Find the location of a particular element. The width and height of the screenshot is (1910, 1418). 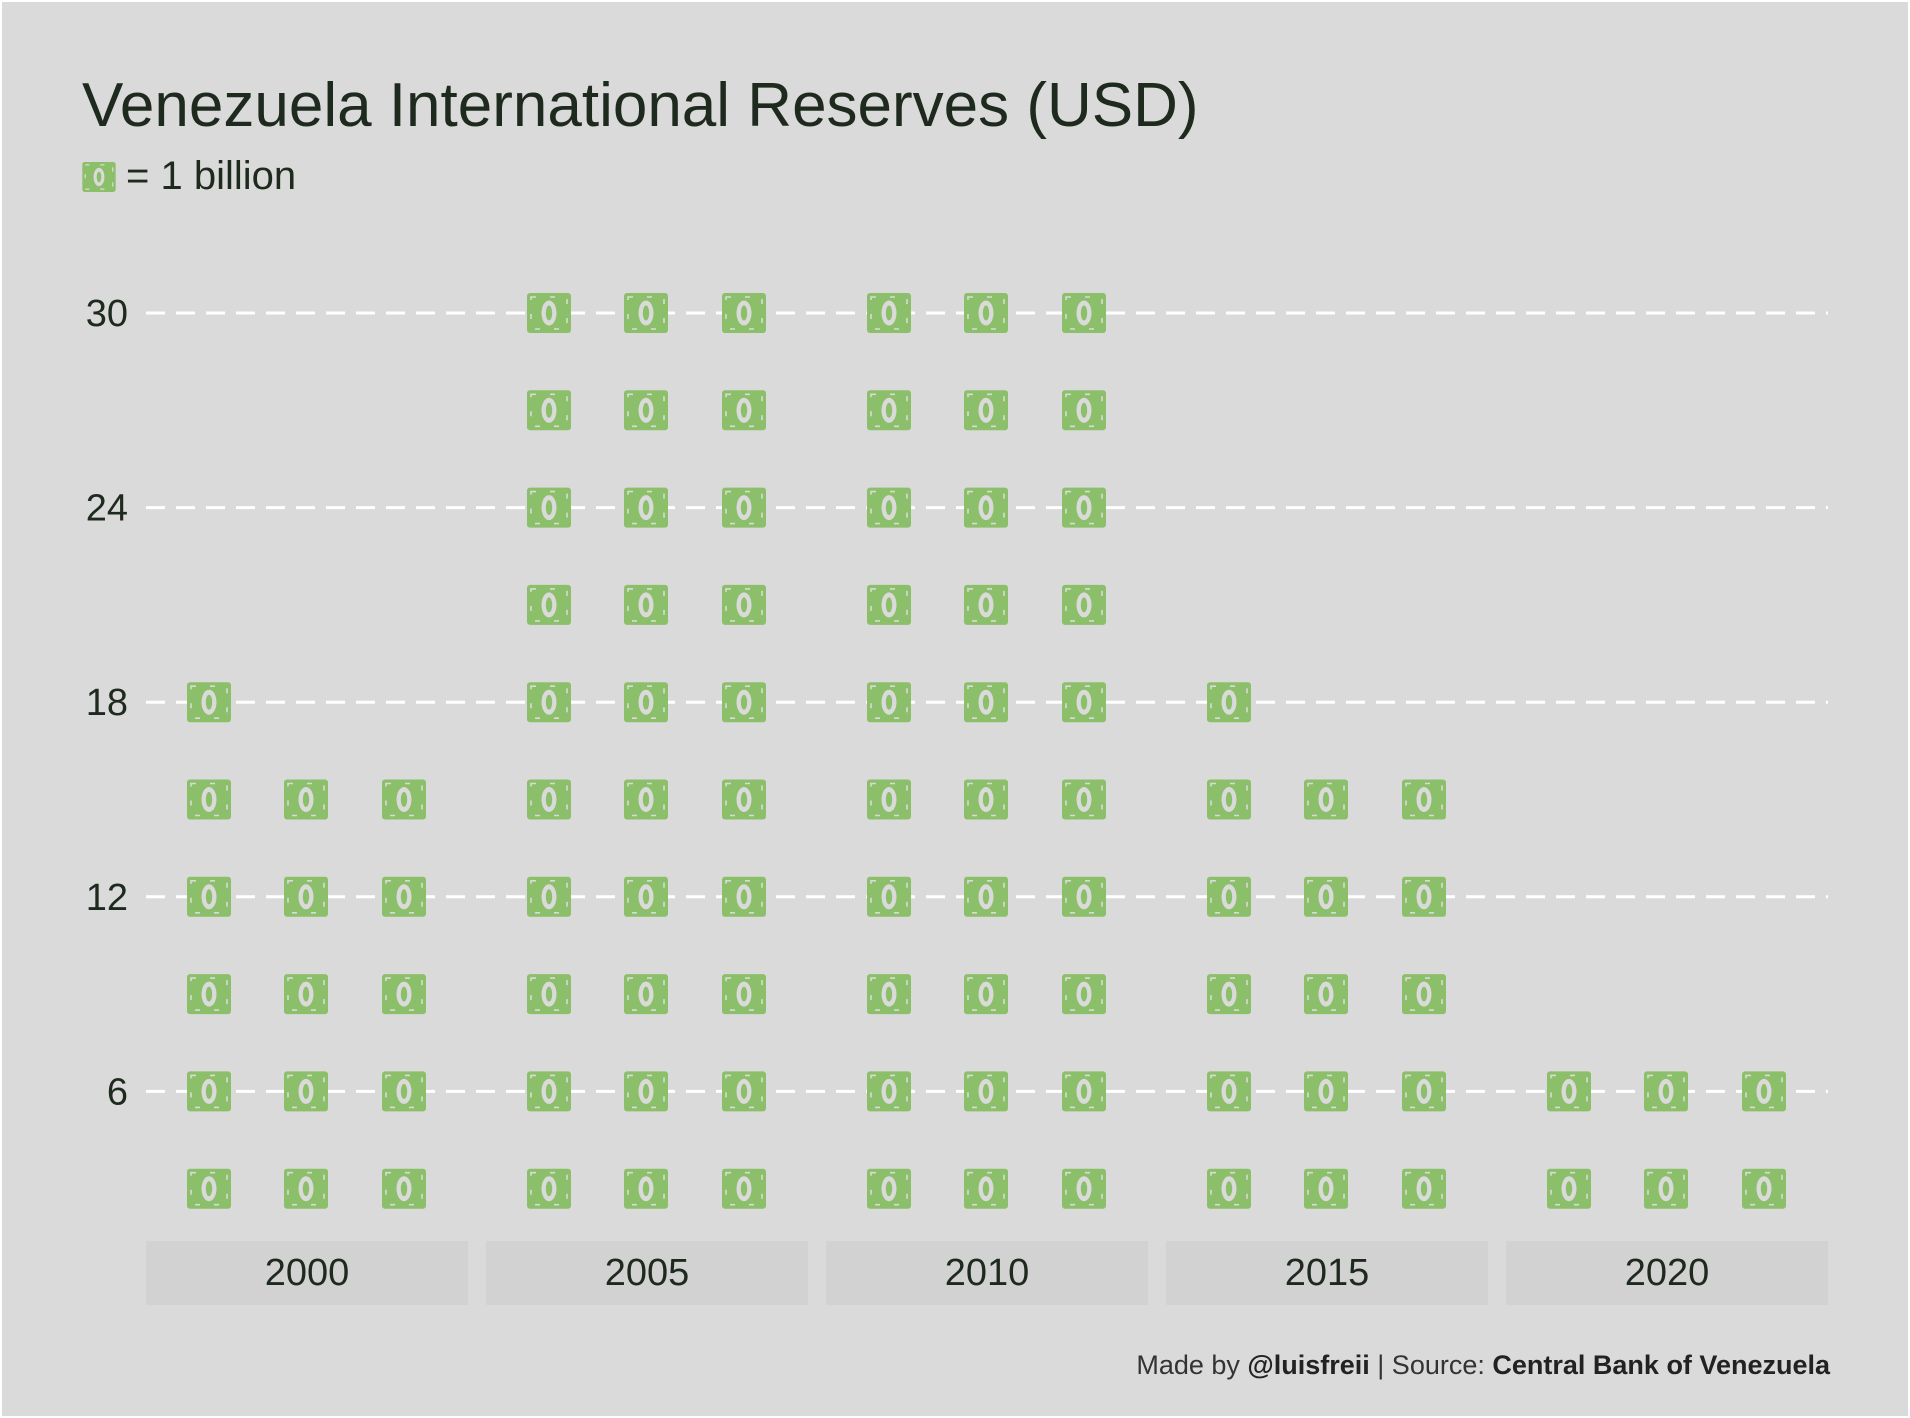

y-tick-label: 12 is located at coordinates (107, 898).